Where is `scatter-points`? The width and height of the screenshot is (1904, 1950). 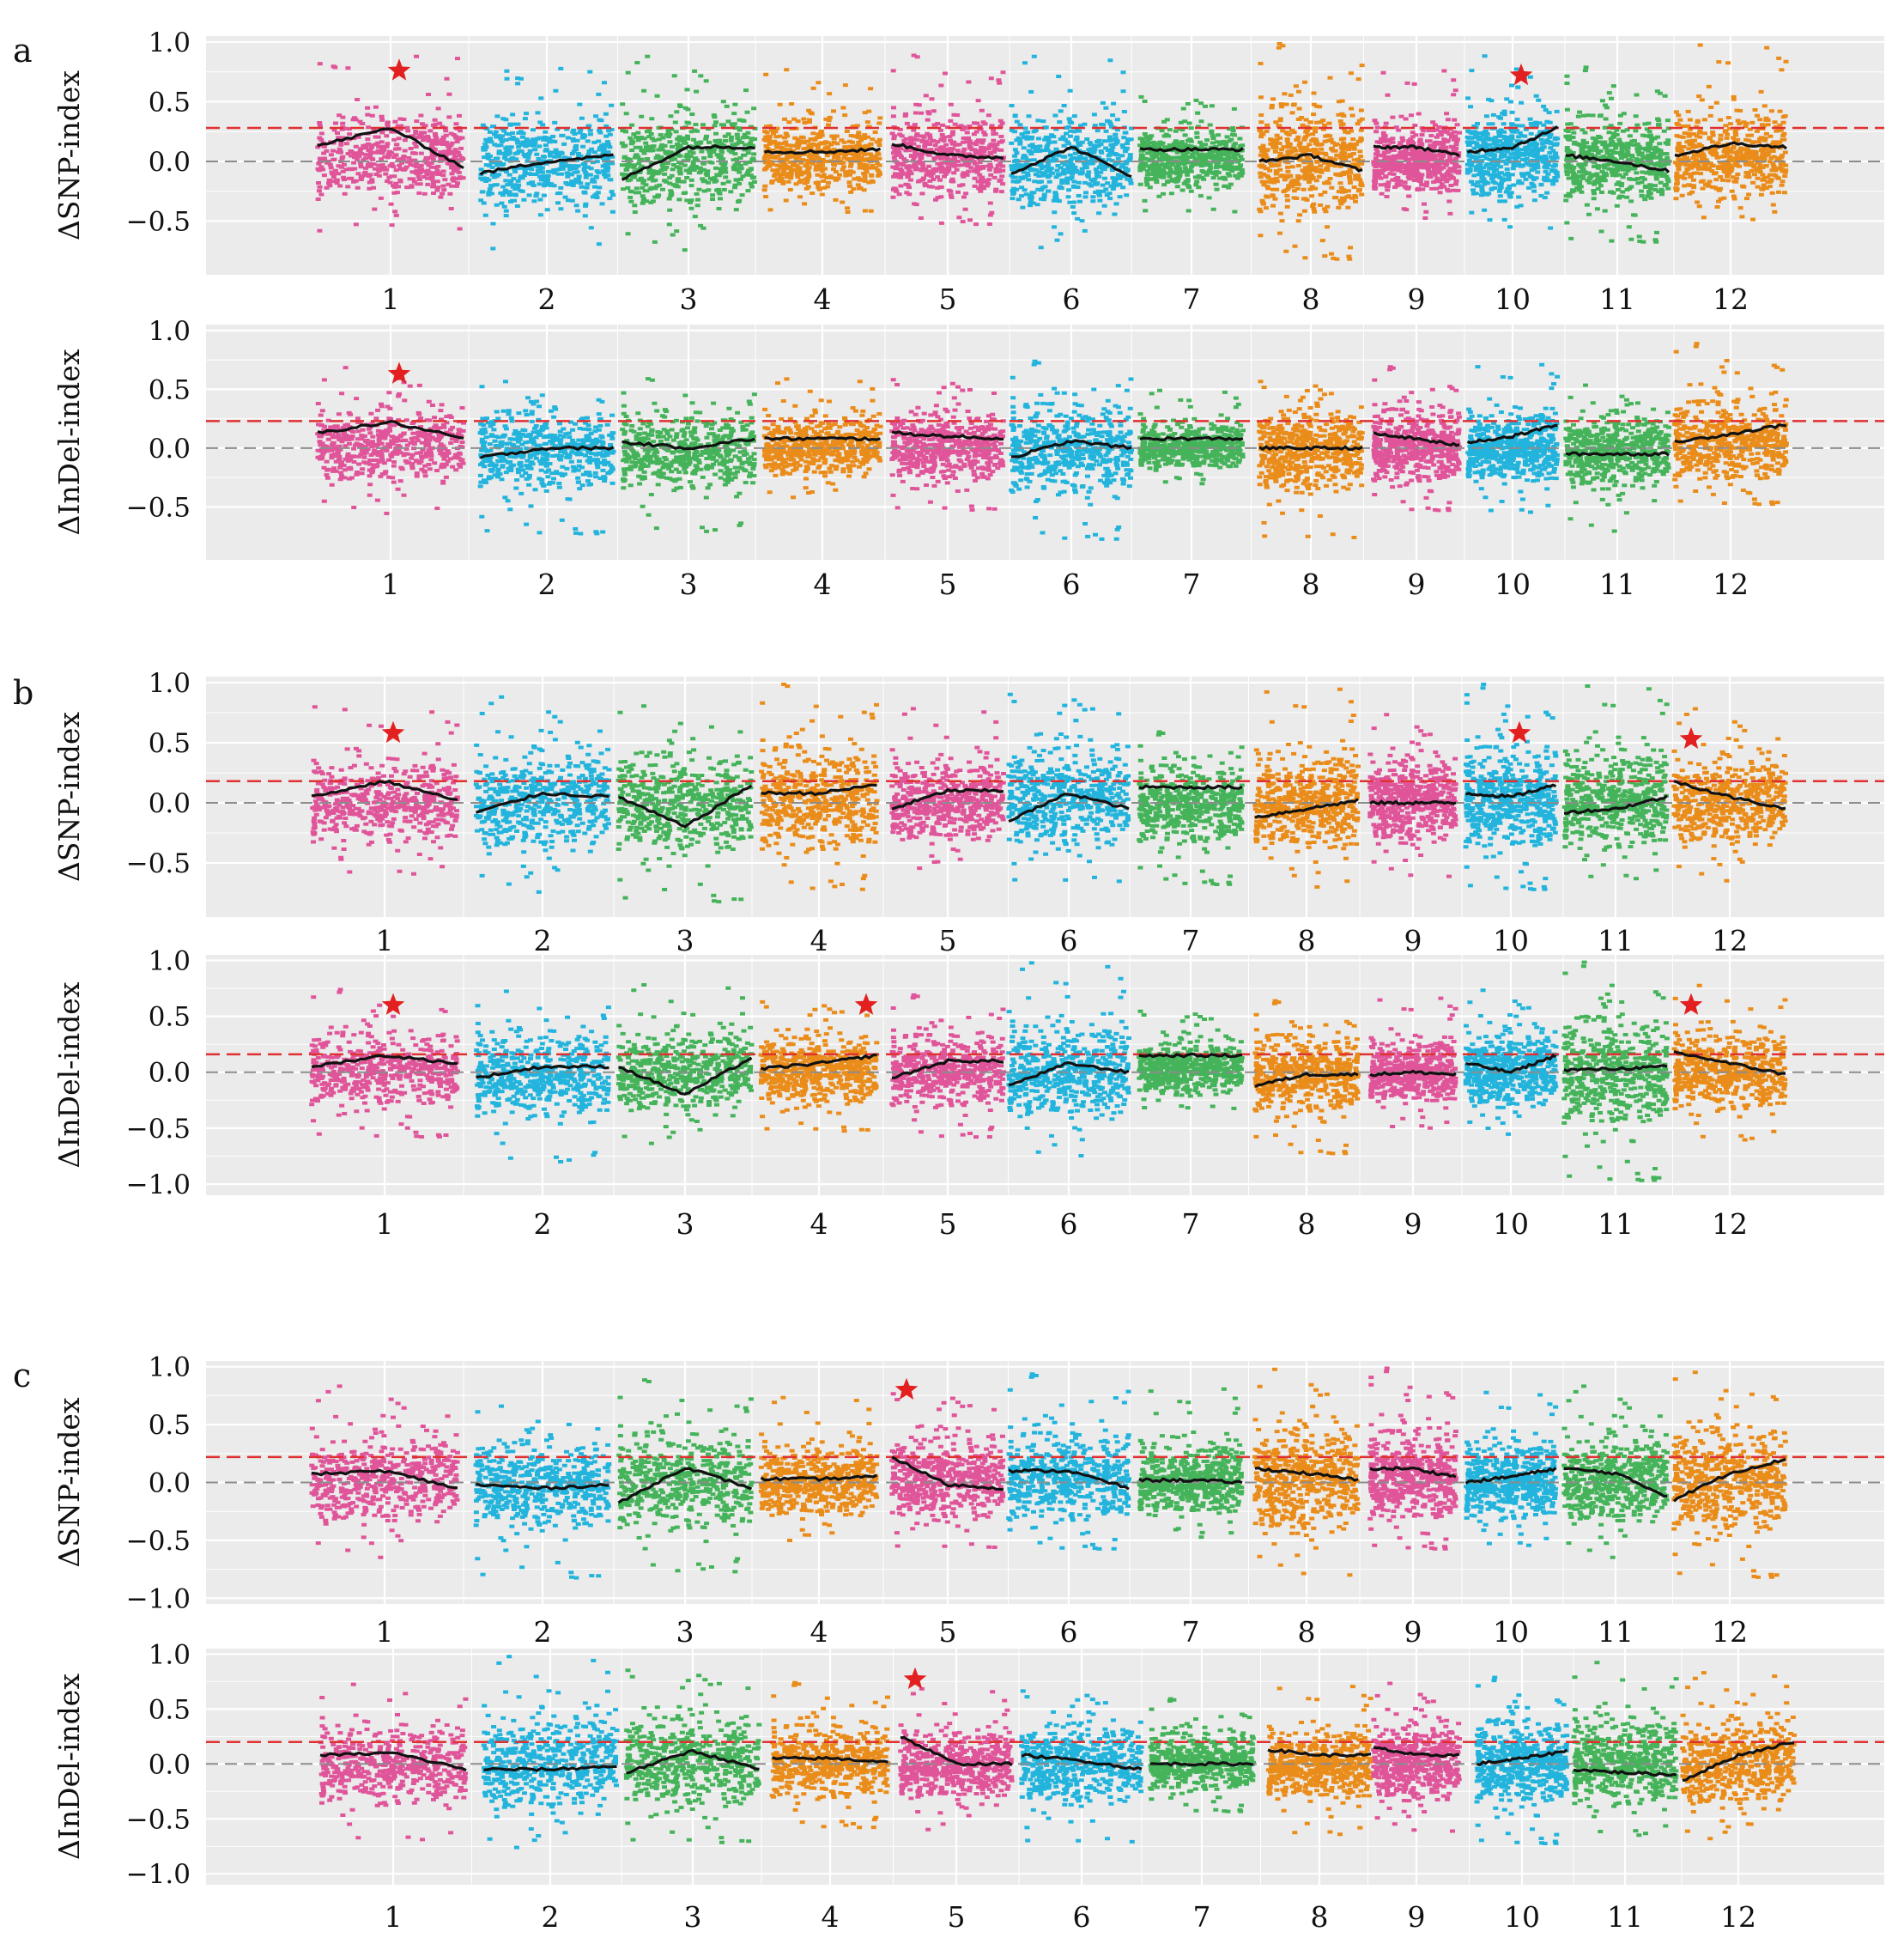 scatter-points is located at coordinates (1058, 1752).